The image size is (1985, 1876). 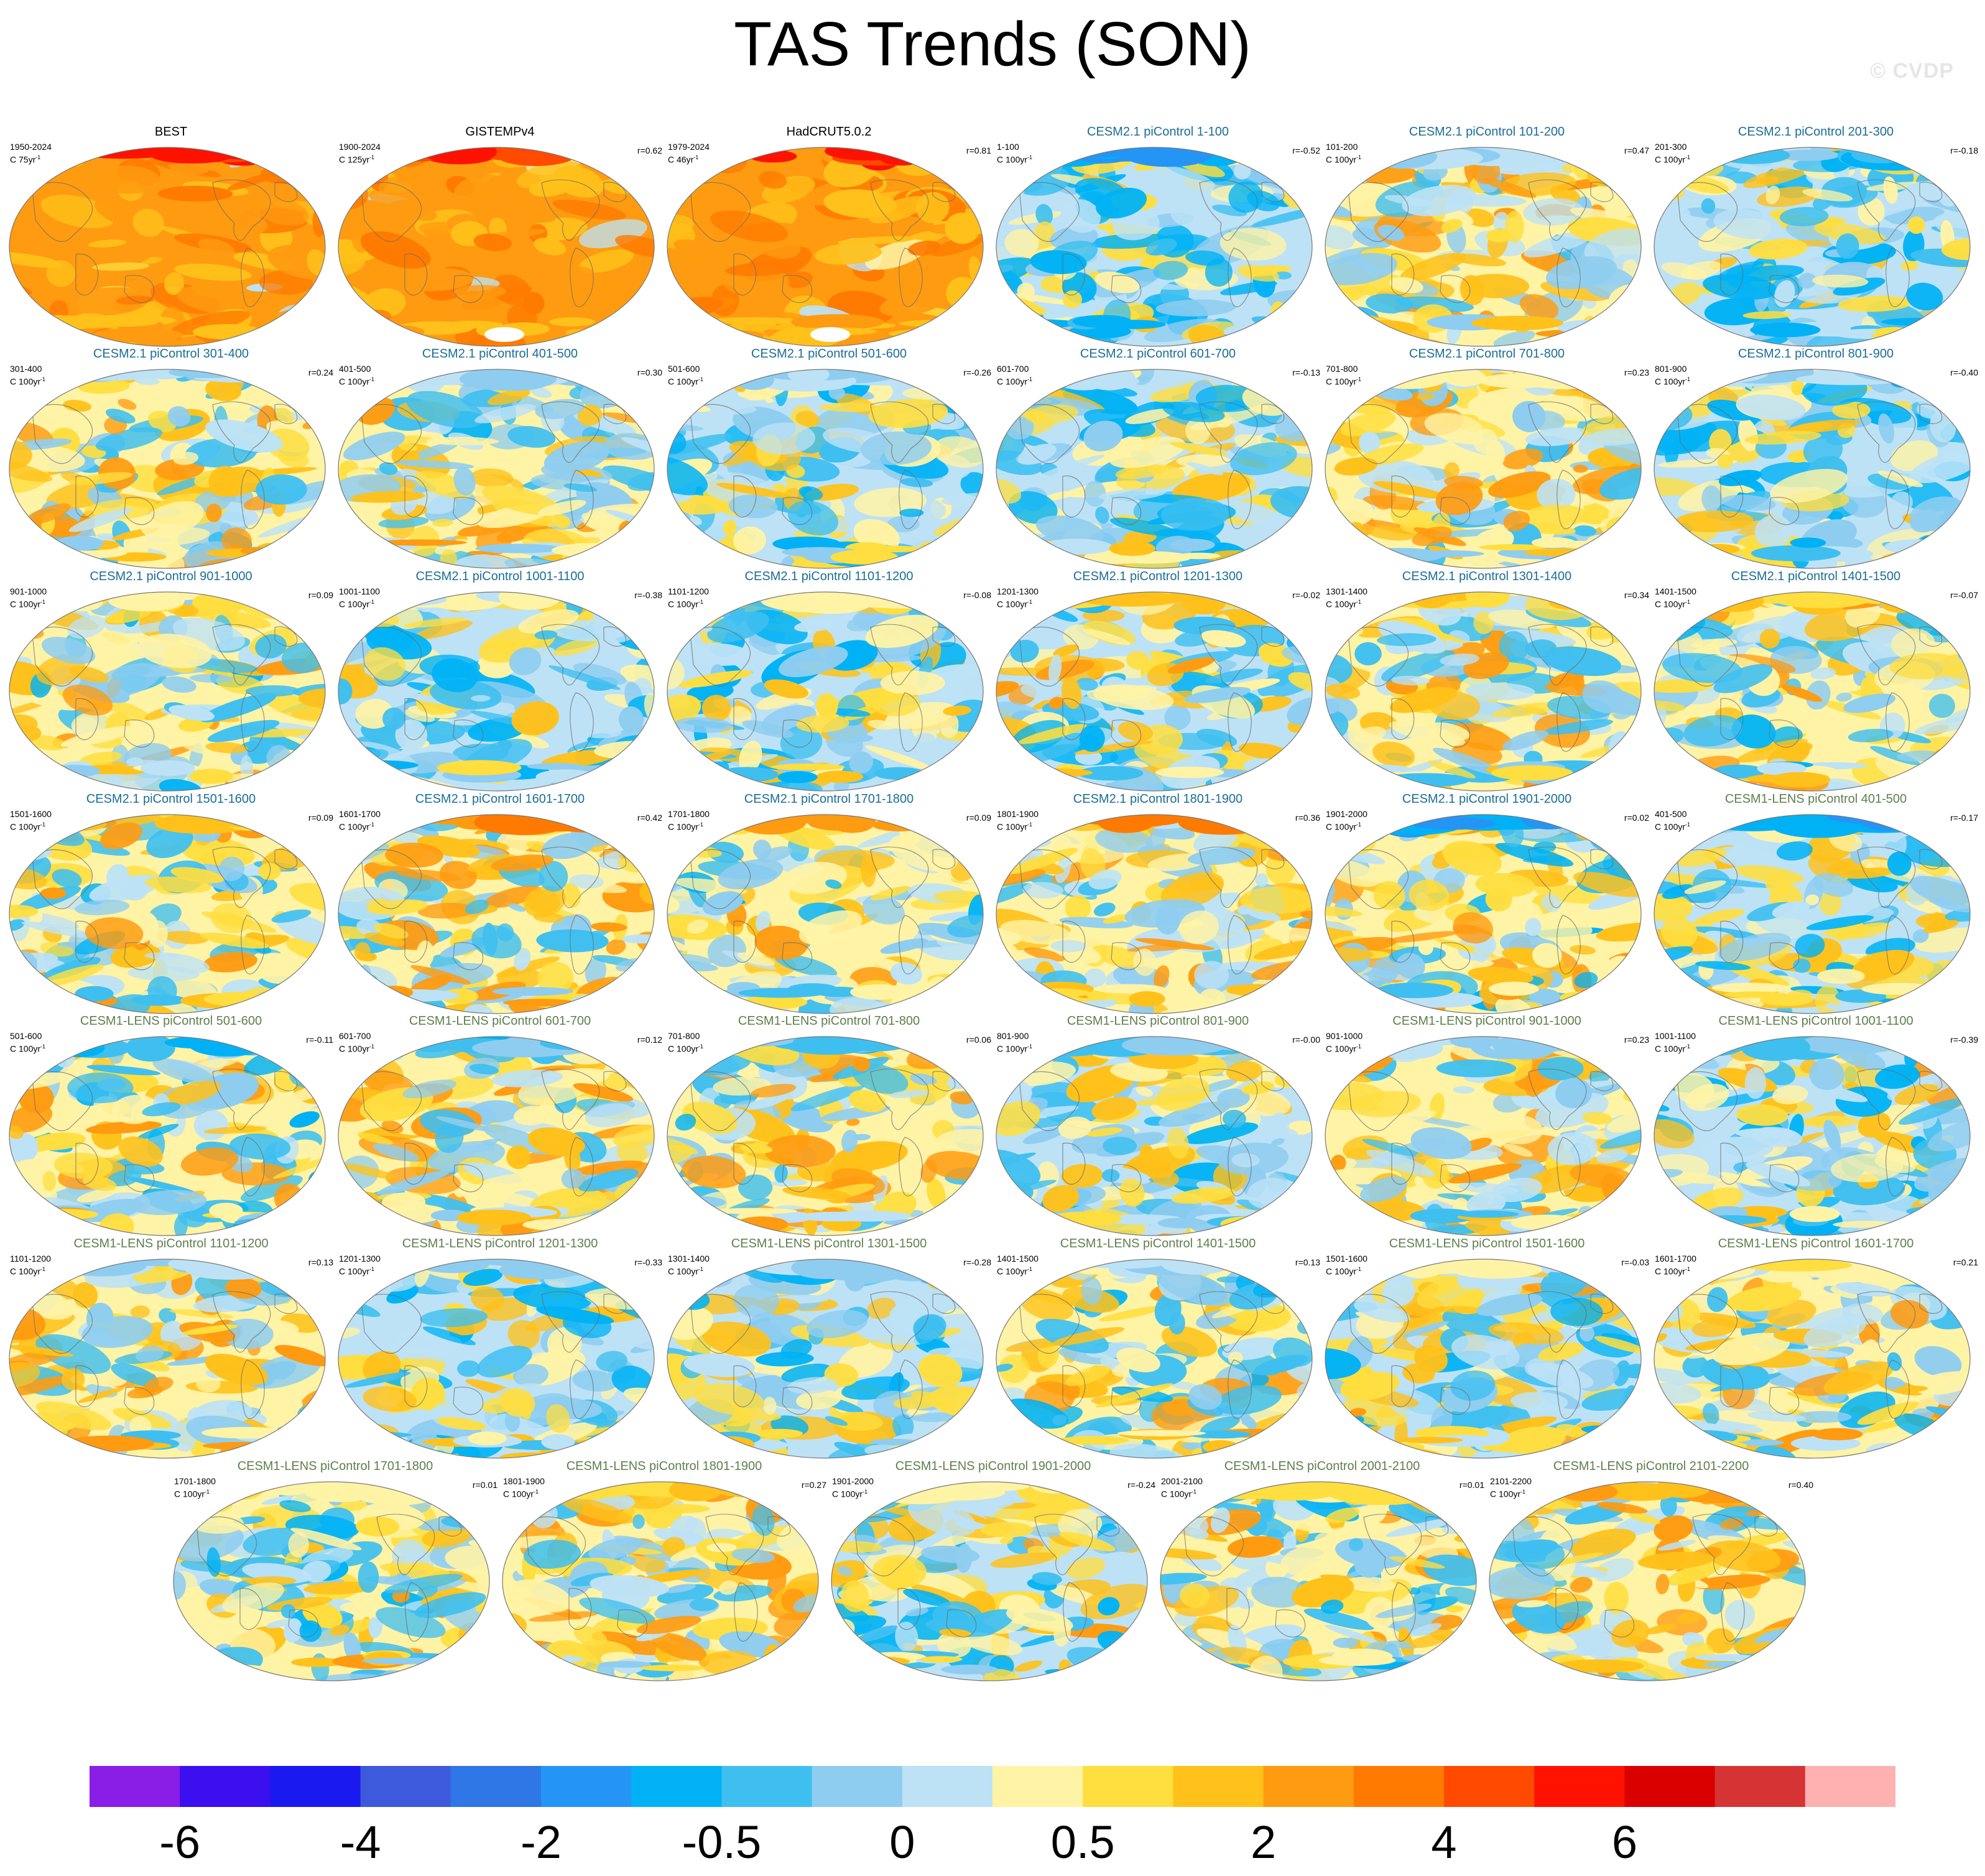 I want to click on panel-title: CESM2.1 piControl 501-600, so click(x=829, y=354).